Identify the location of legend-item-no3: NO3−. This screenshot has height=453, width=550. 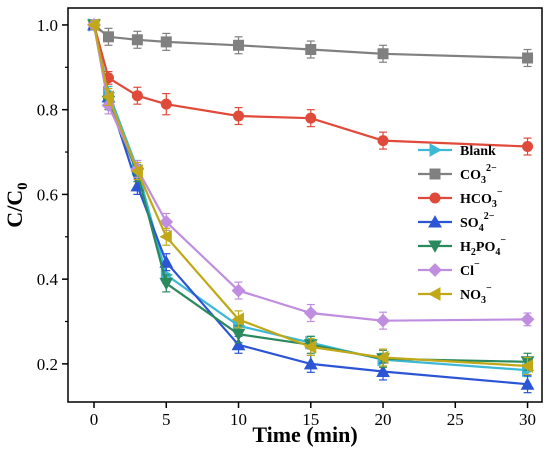
(455, 294).